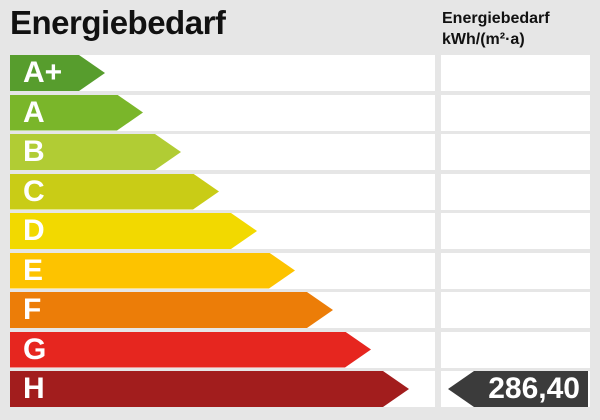  I want to click on value-badge: 286,40, so click(518, 389).